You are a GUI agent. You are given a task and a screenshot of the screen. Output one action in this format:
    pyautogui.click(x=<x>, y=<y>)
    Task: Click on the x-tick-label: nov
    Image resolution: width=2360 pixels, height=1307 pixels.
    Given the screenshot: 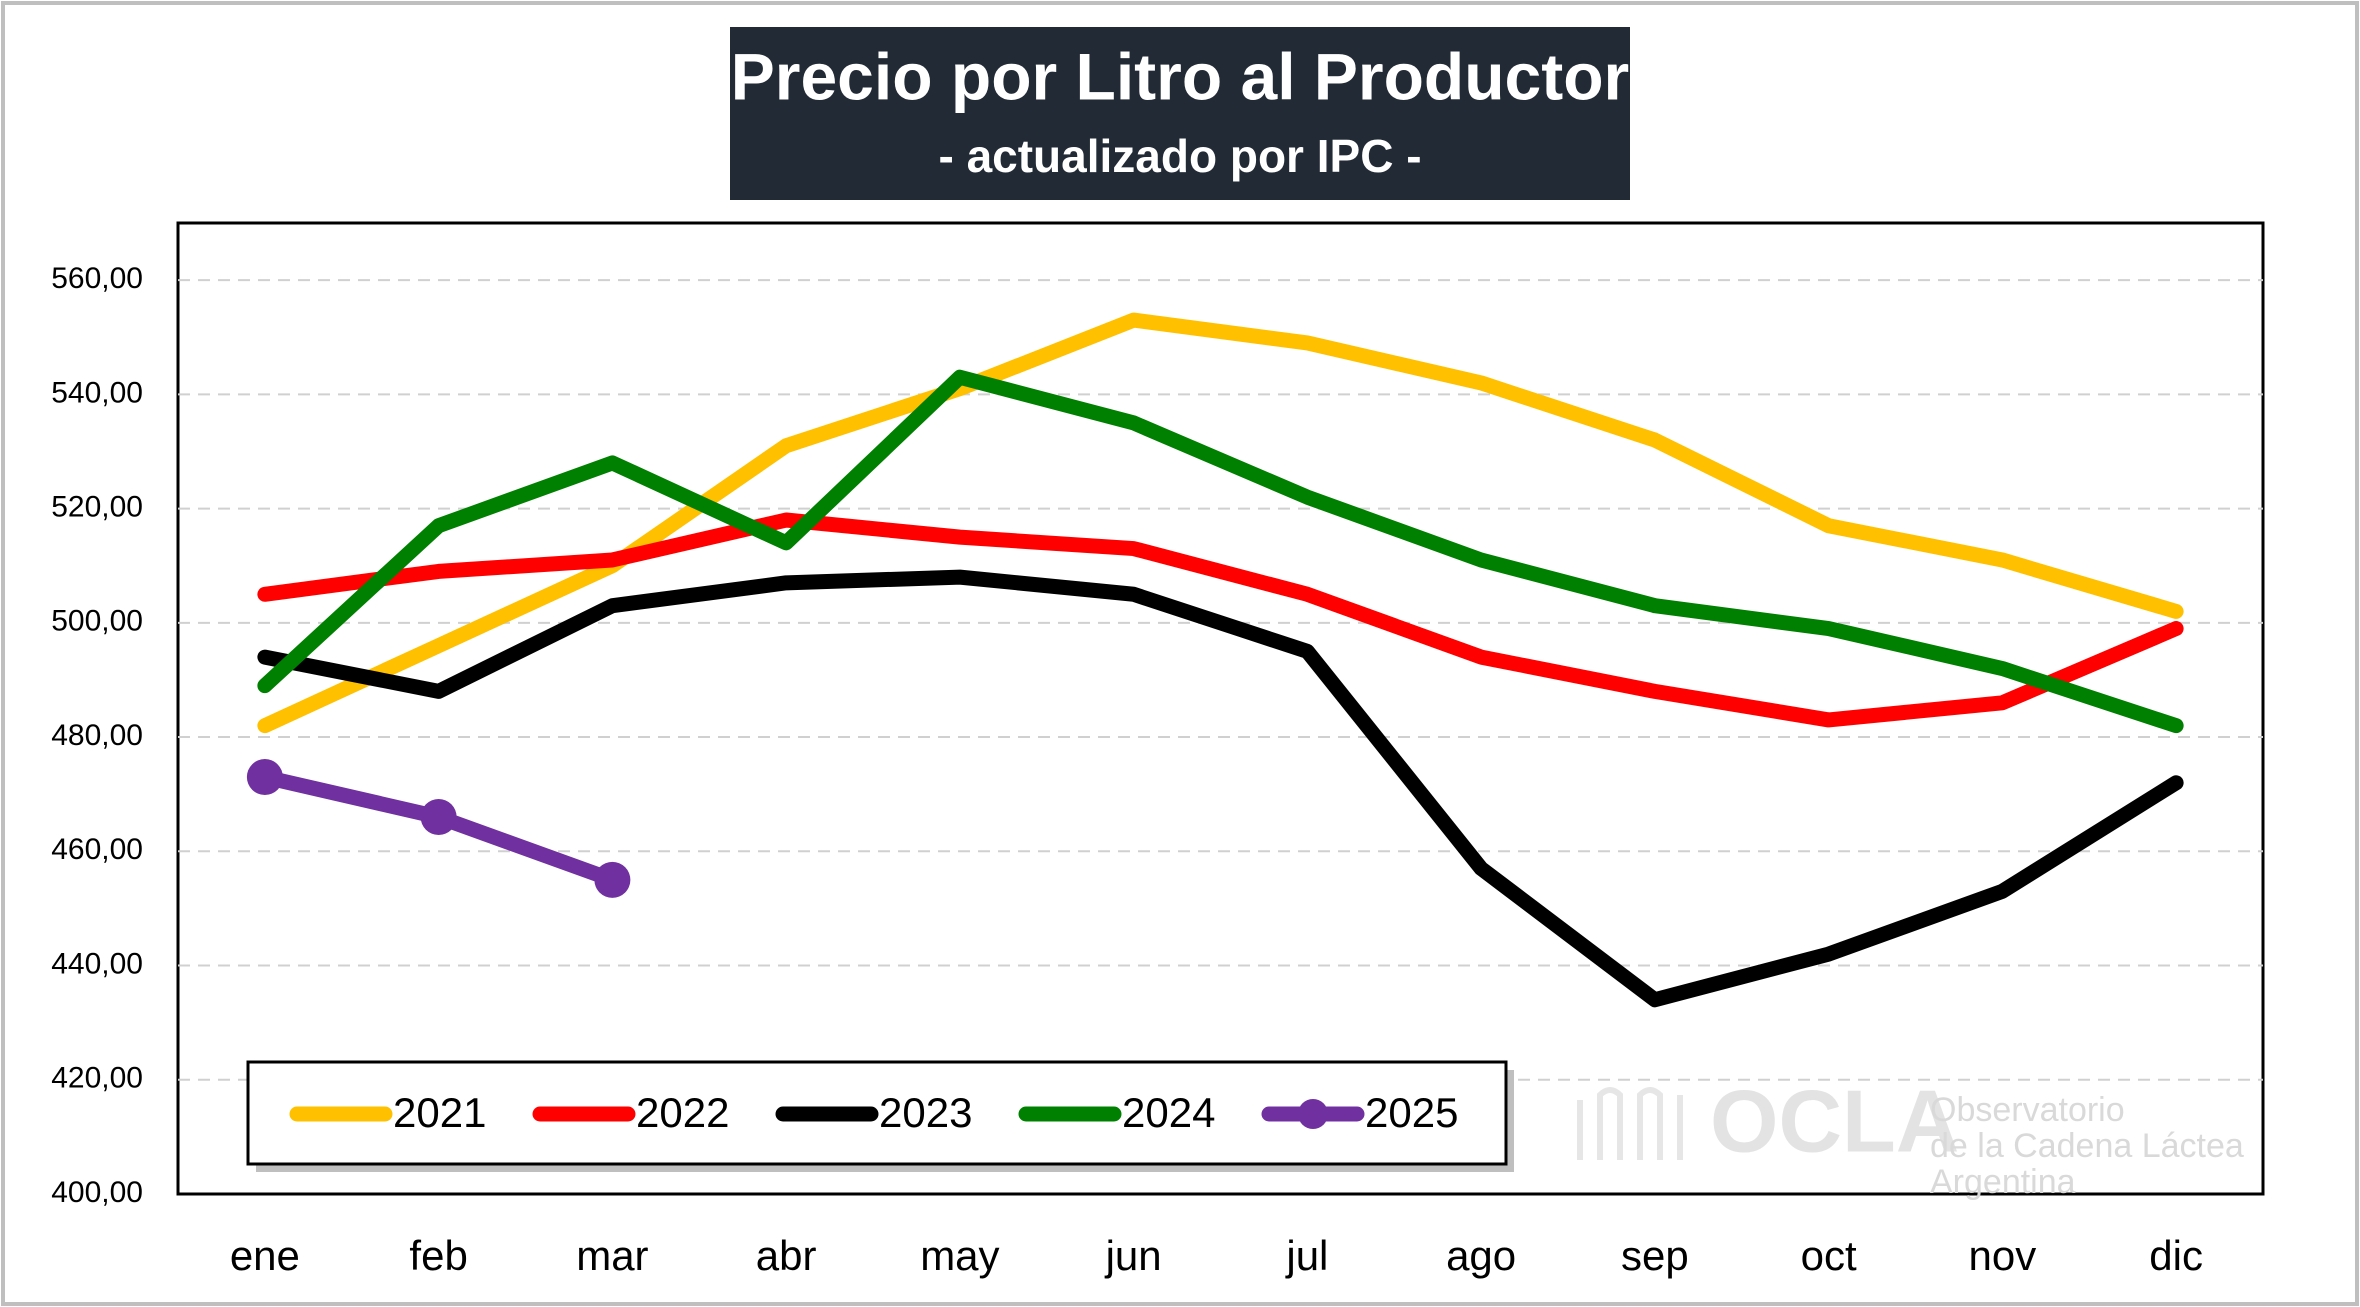 What is the action you would take?
    pyautogui.click(x=2003, y=1255)
    